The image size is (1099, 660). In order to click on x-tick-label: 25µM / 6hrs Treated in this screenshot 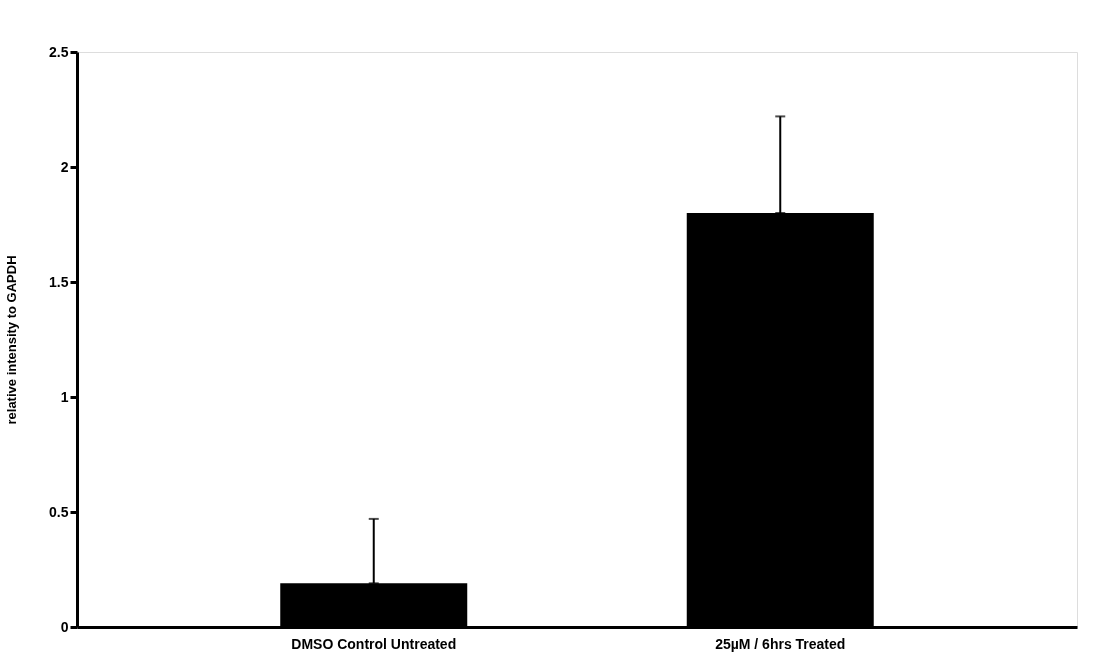, I will do `click(780, 643)`.